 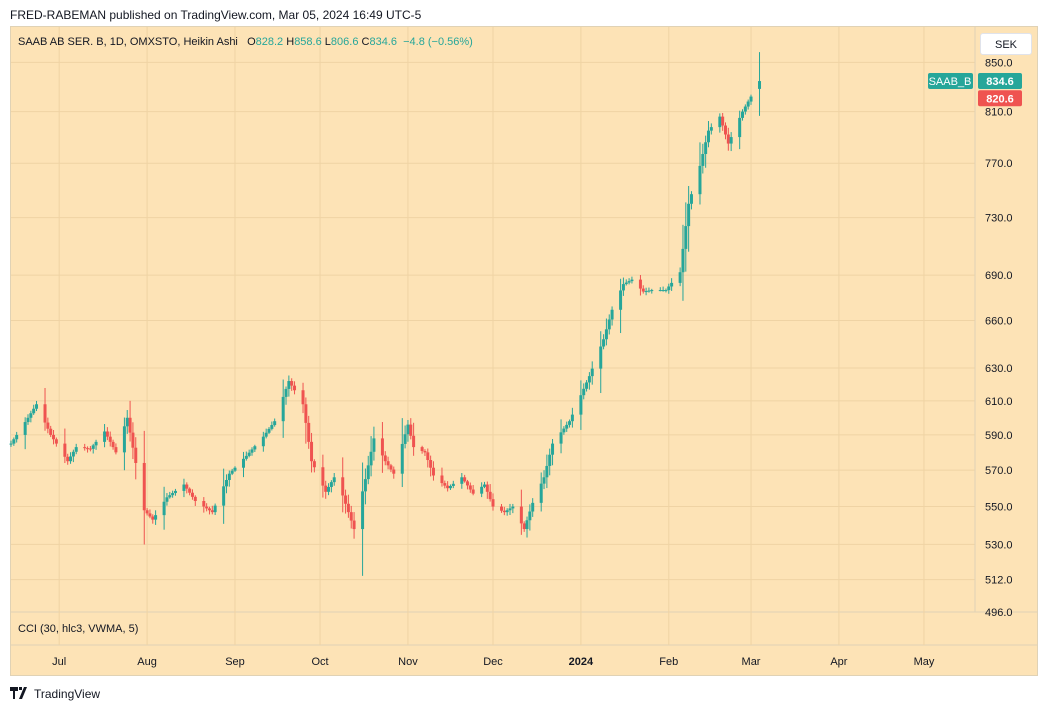 I want to click on x-tick-label: Apr, so click(x=838, y=662).